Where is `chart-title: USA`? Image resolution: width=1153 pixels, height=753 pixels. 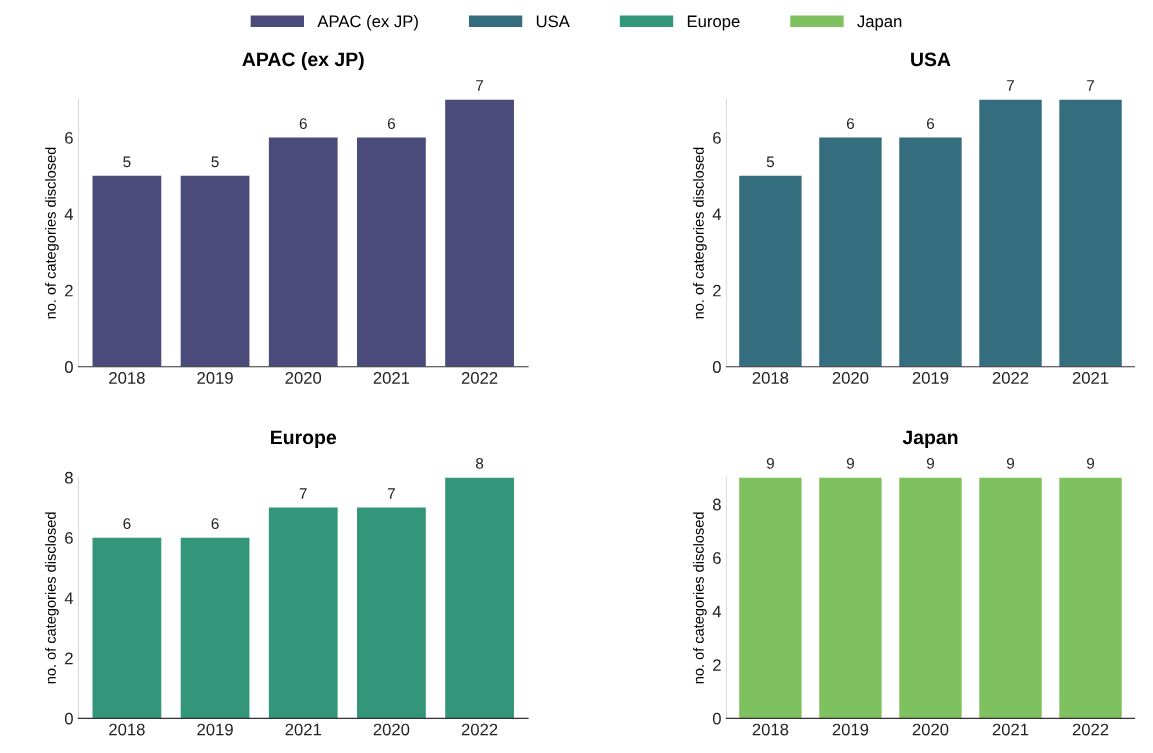 chart-title: USA is located at coordinates (931, 59).